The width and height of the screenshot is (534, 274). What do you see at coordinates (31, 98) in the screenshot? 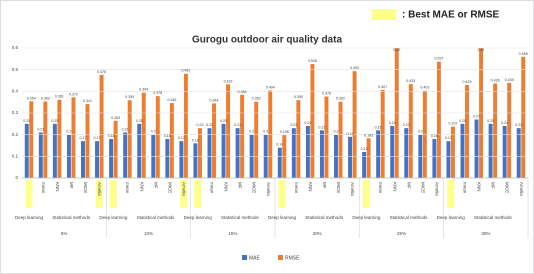
I see `value-label: 0.354` at bounding box center [31, 98].